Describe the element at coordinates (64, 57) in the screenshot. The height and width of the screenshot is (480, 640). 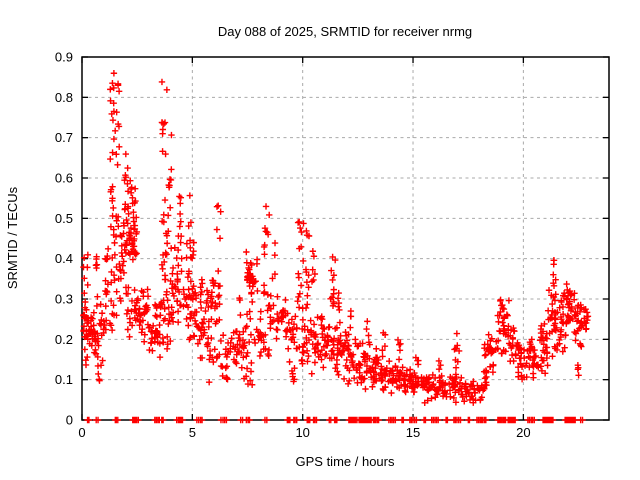
I see `y-tick-label: 0.9` at that location.